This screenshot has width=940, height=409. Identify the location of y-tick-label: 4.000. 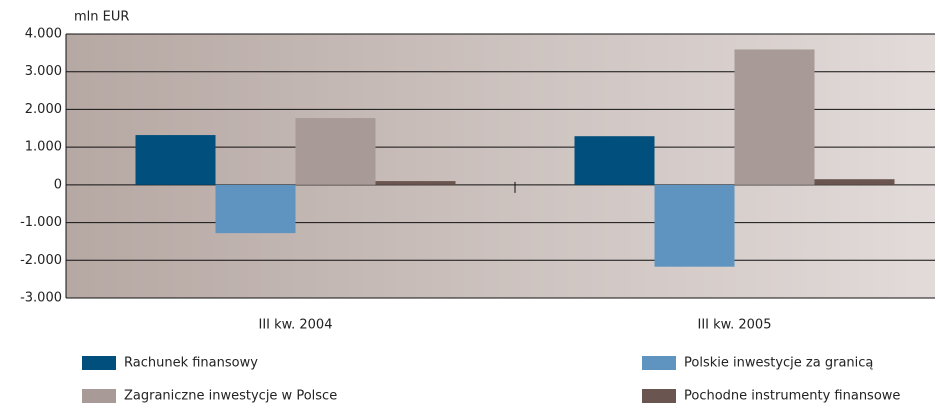
(43, 34).